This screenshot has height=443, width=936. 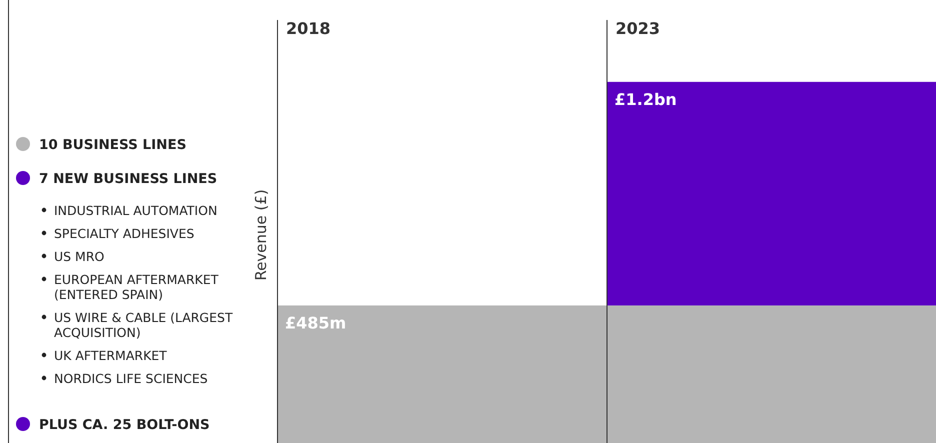 What do you see at coordinates (128, 179) in the screenshot?
I see `legend-label: 7 NEW BUSINESS LINES` at bounding box center [128, 179].